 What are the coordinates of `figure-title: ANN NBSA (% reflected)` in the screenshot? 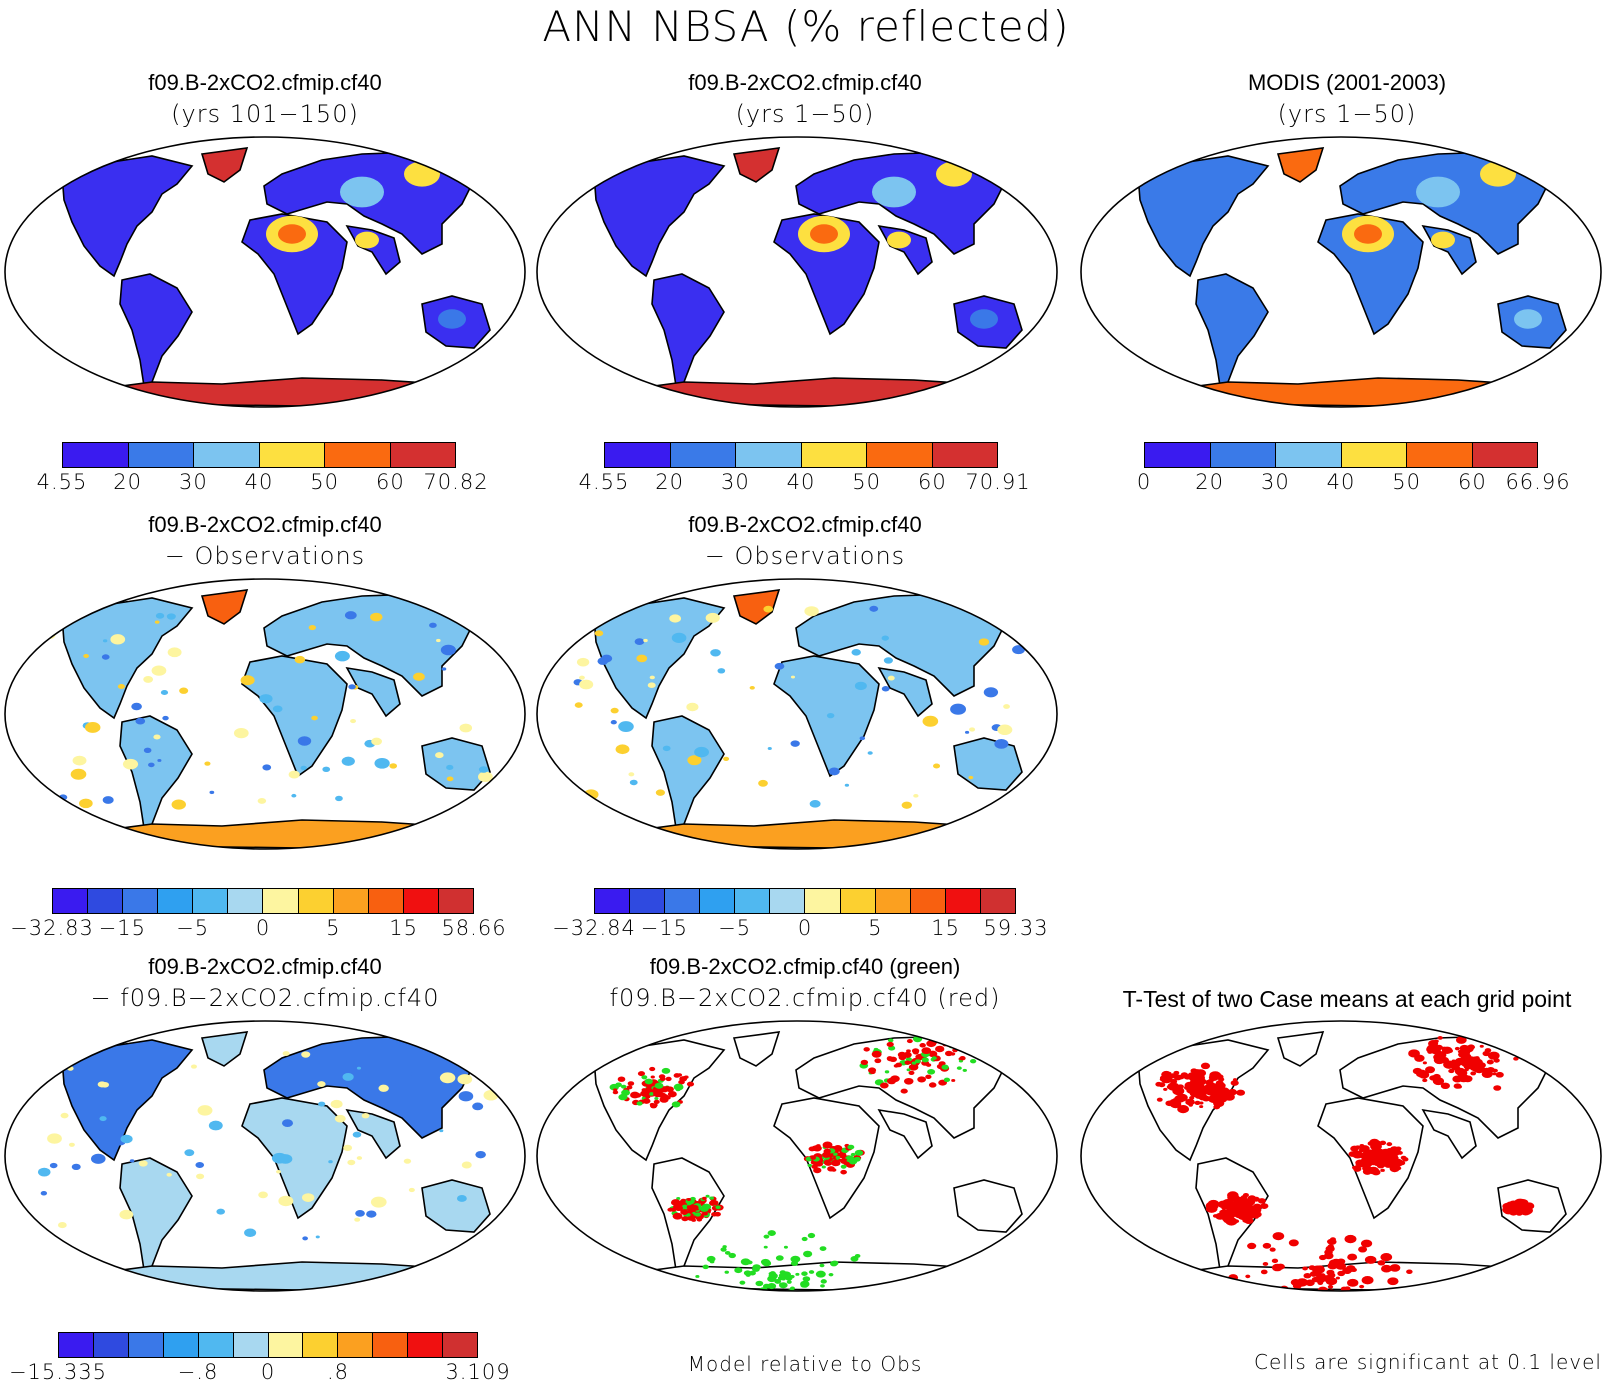 It's located at (806, 26).